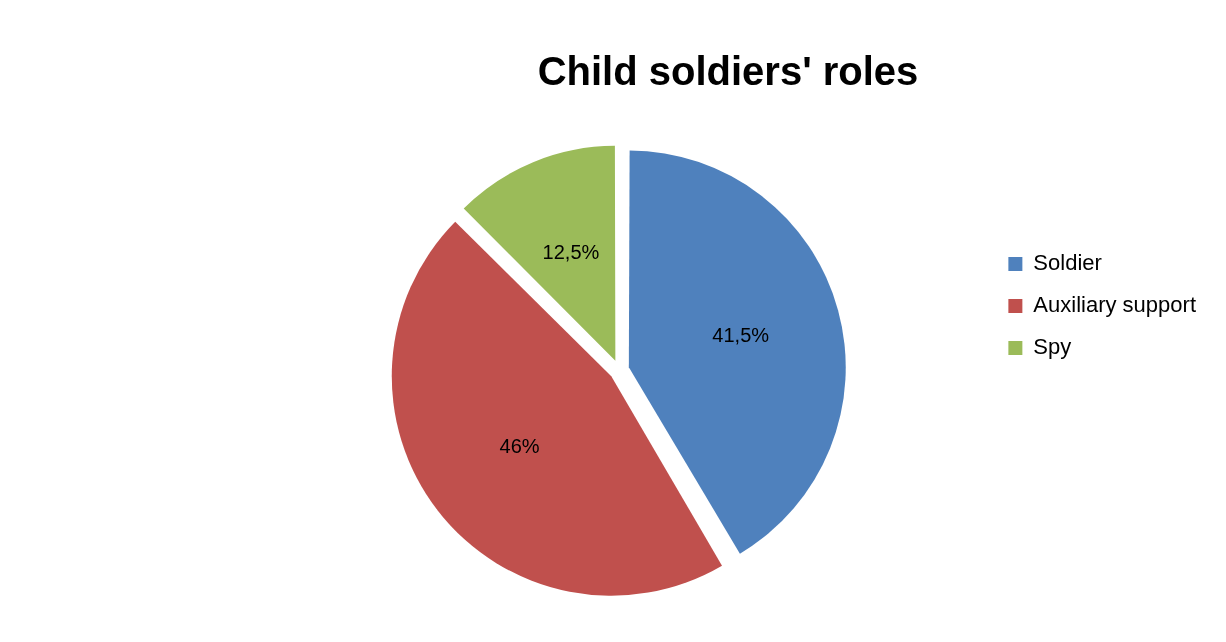  I want to click on chart-title: Child soldiers' roles, so click(728, 71).